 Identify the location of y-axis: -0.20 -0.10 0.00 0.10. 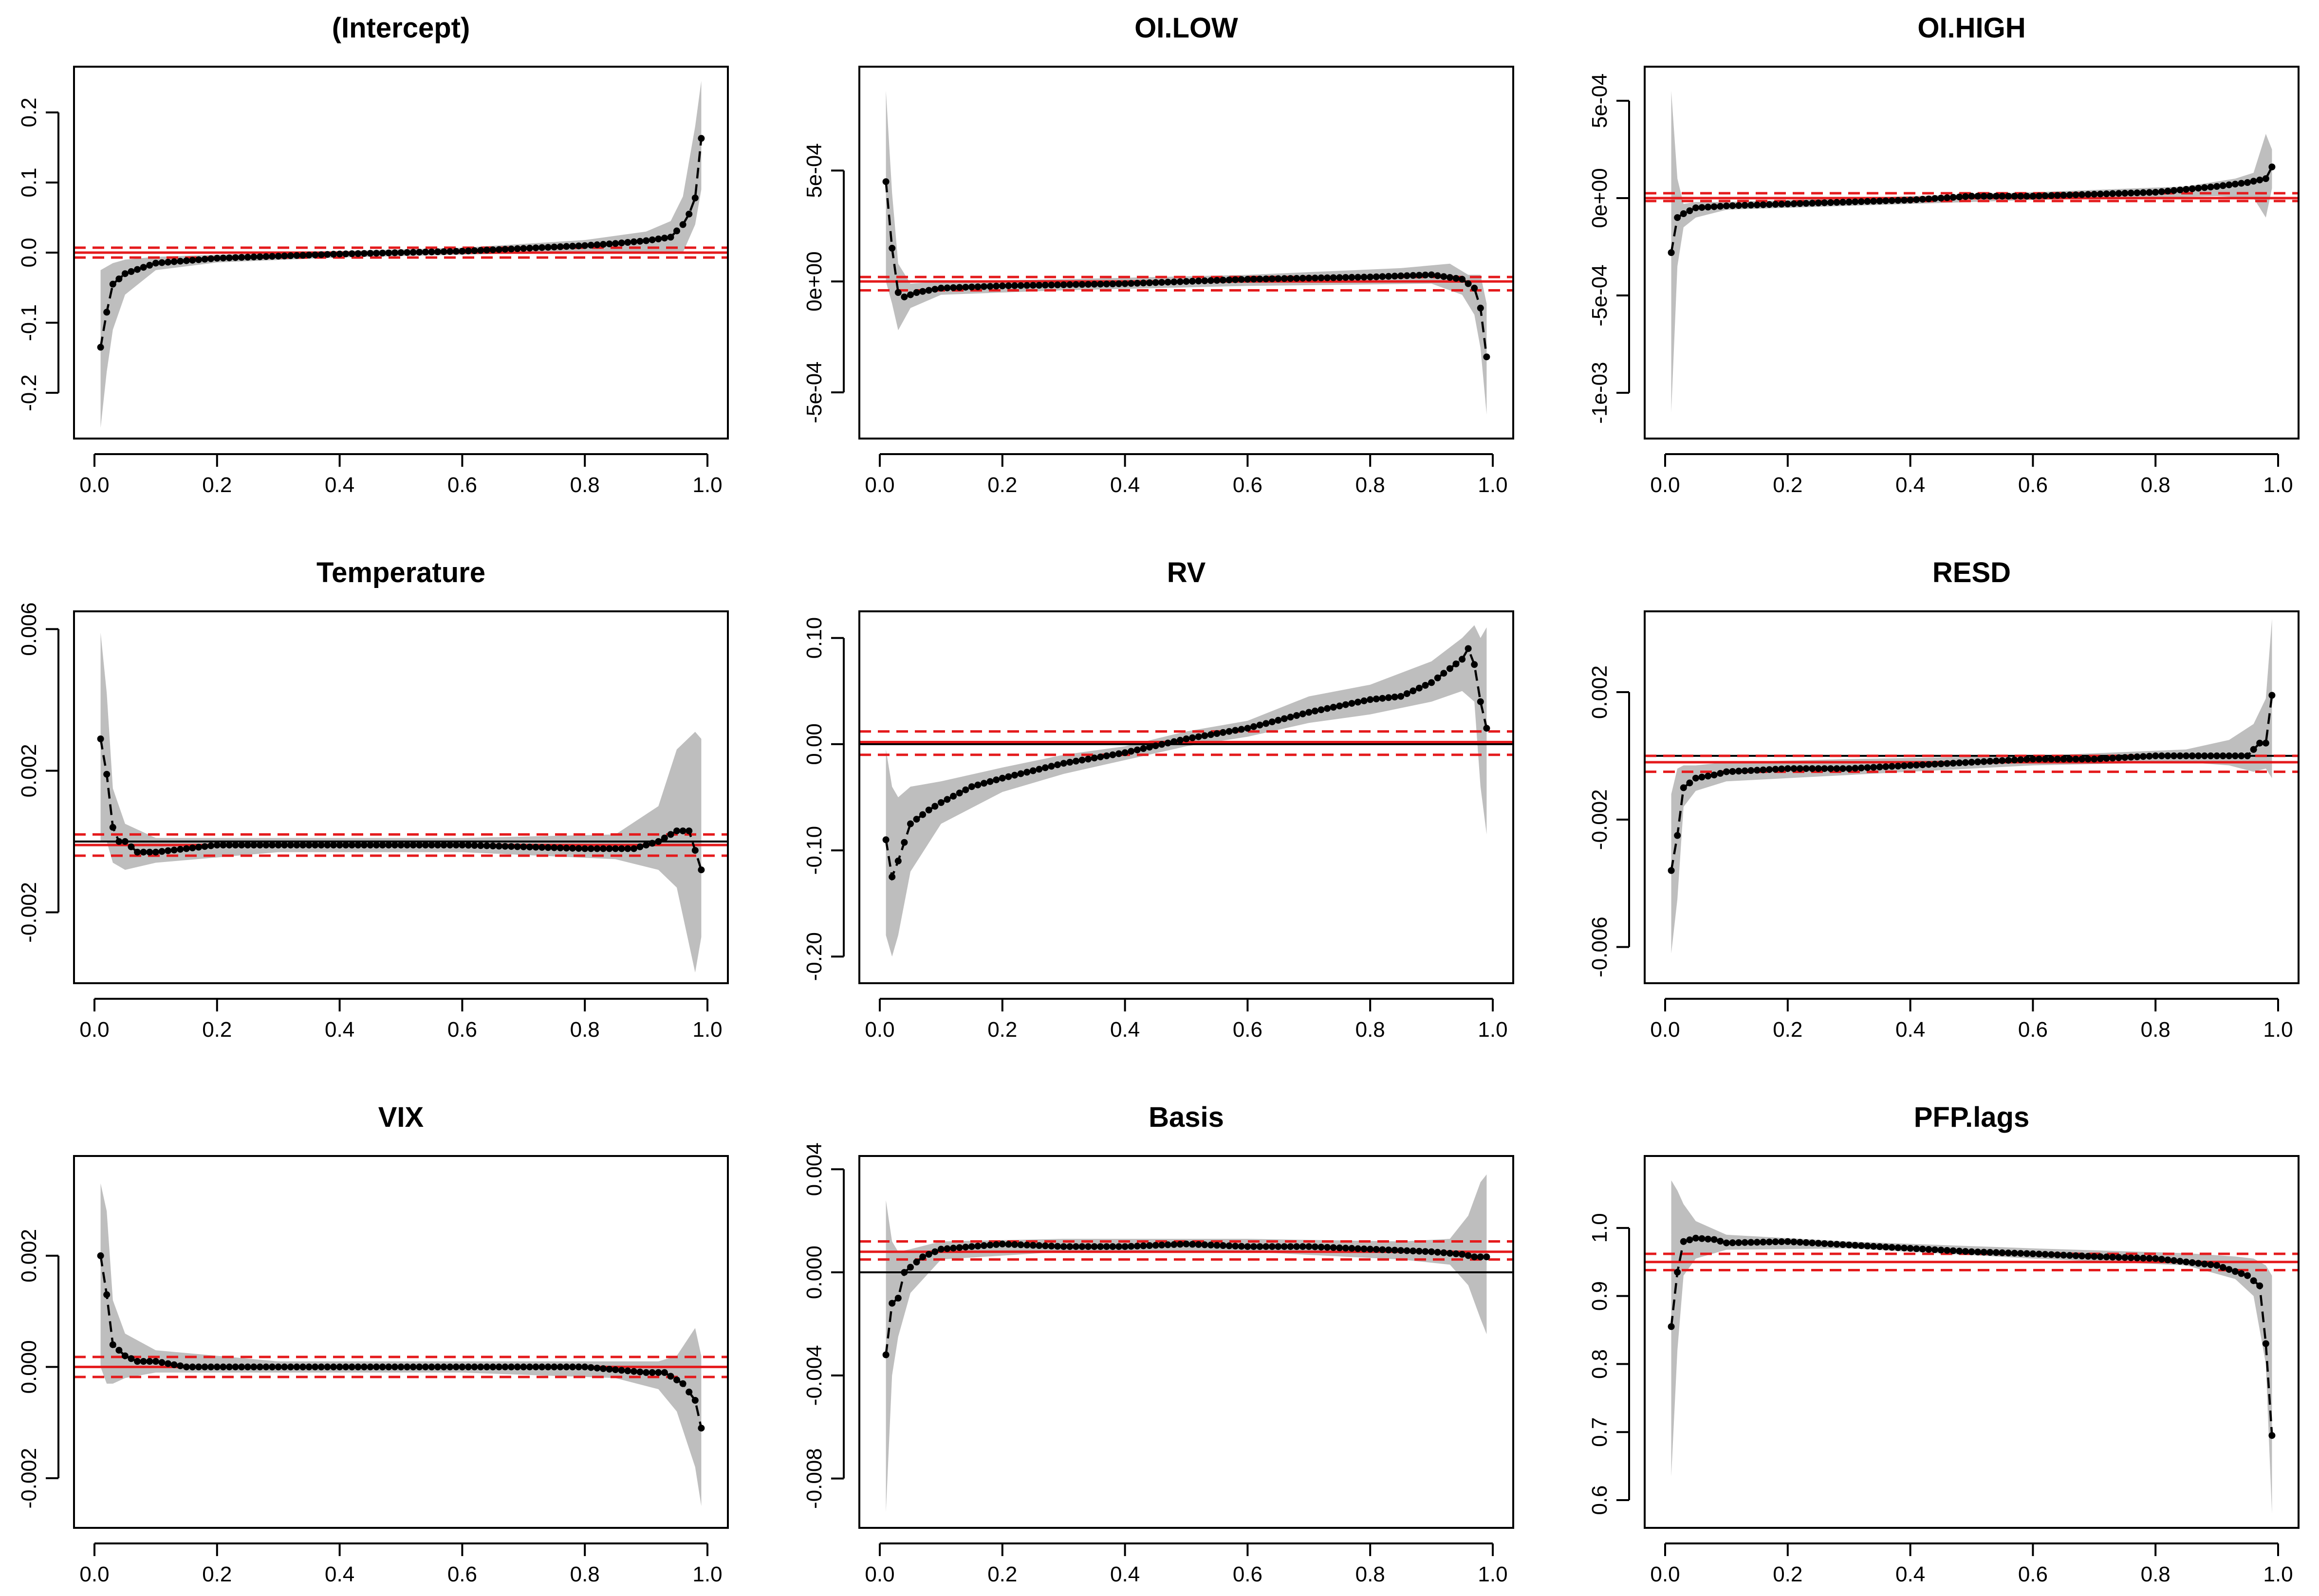
(823, 799).